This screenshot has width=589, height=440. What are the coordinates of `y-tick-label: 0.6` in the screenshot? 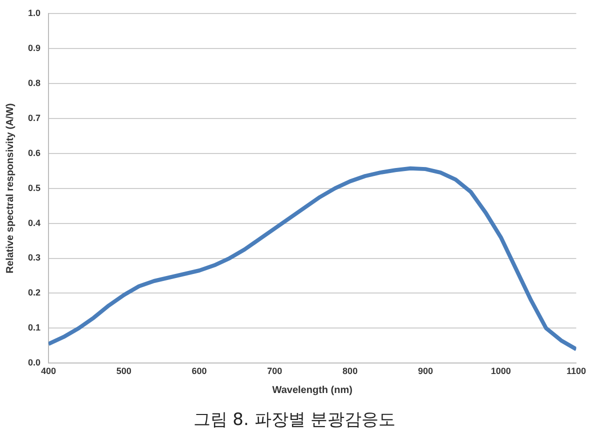 It's located at (34, 153).